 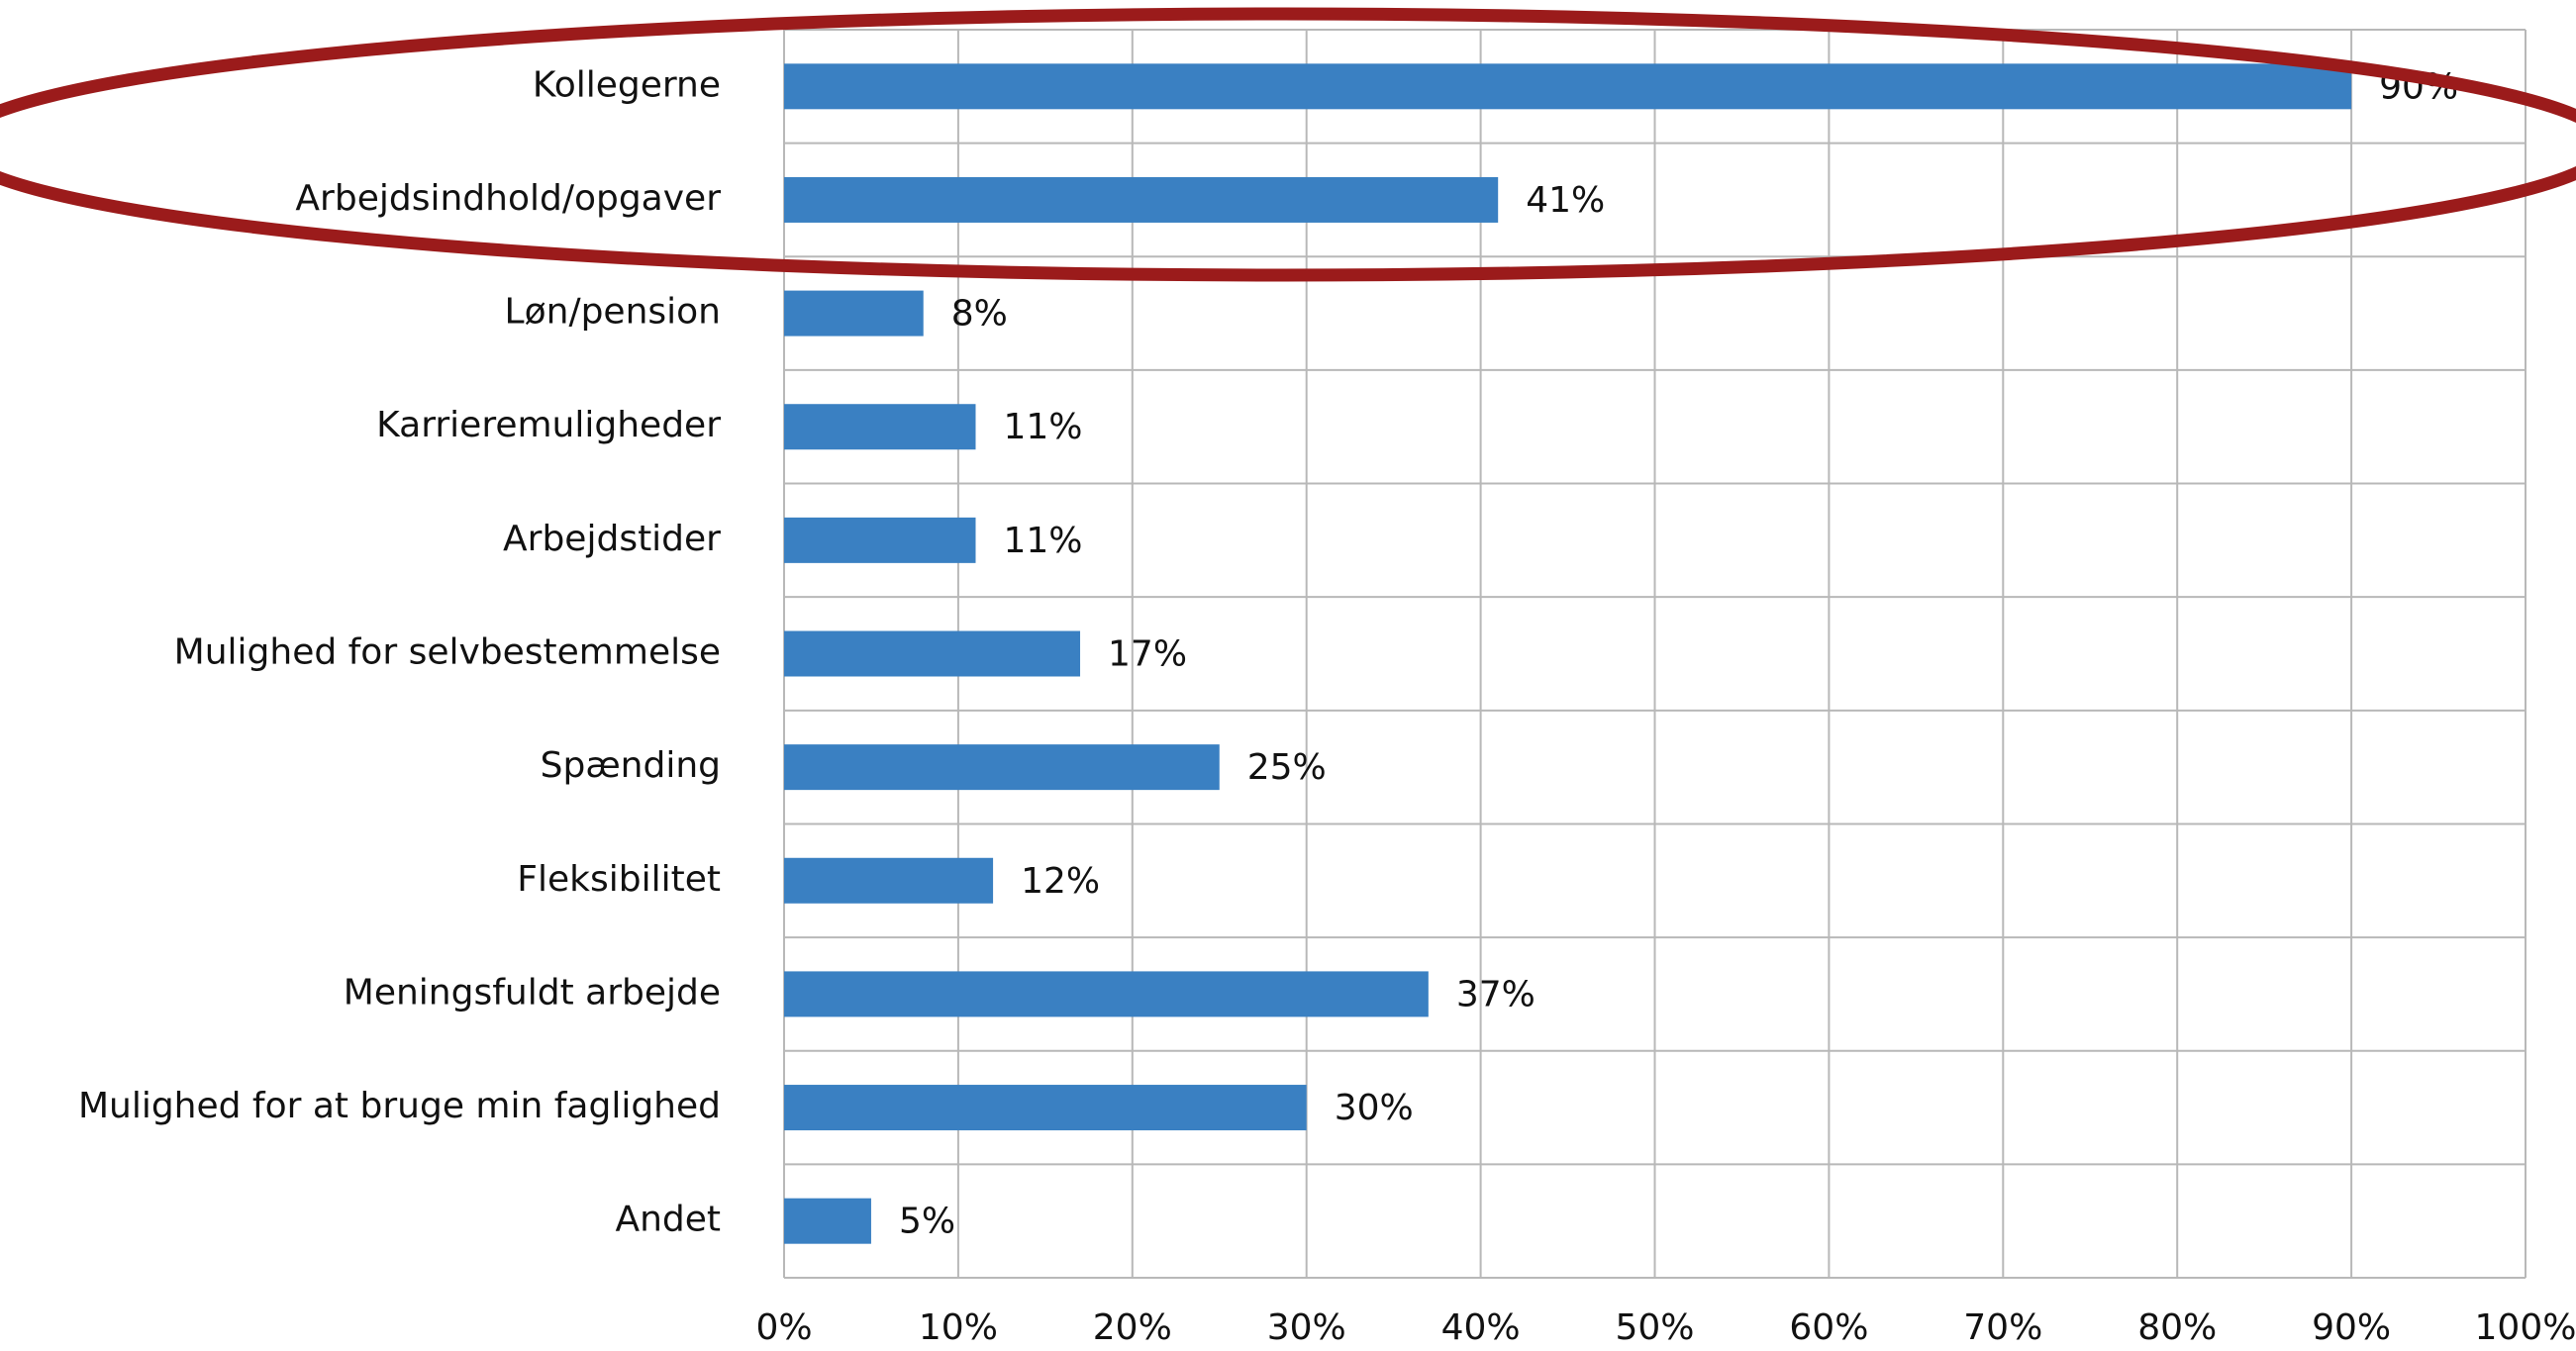 What do you see at coordinates (448, 653) in the screenshot?
I see `category-label: Mulighed for selvbestemmelse` at bounding box center [448, 653].